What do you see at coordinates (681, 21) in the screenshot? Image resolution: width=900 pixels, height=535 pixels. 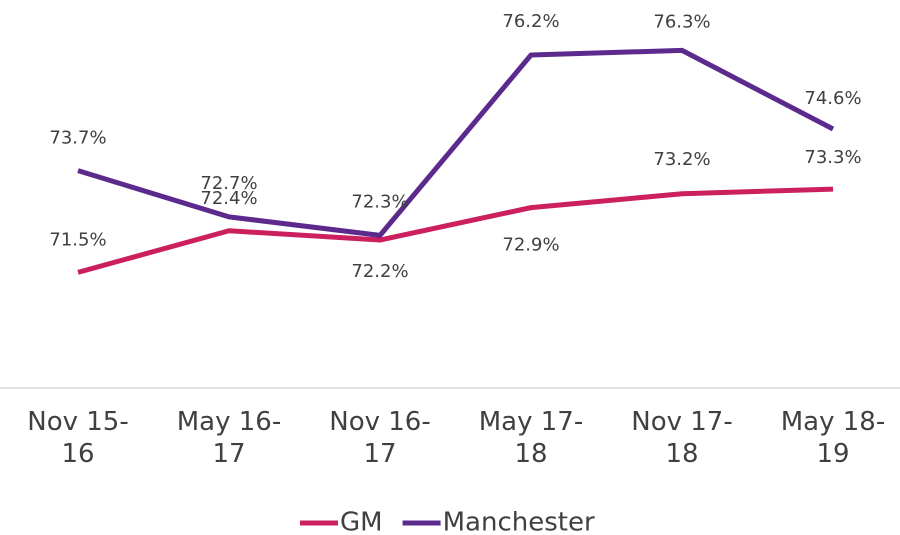 I see `data-label: 76.3%` at bounding box center [681, 21].